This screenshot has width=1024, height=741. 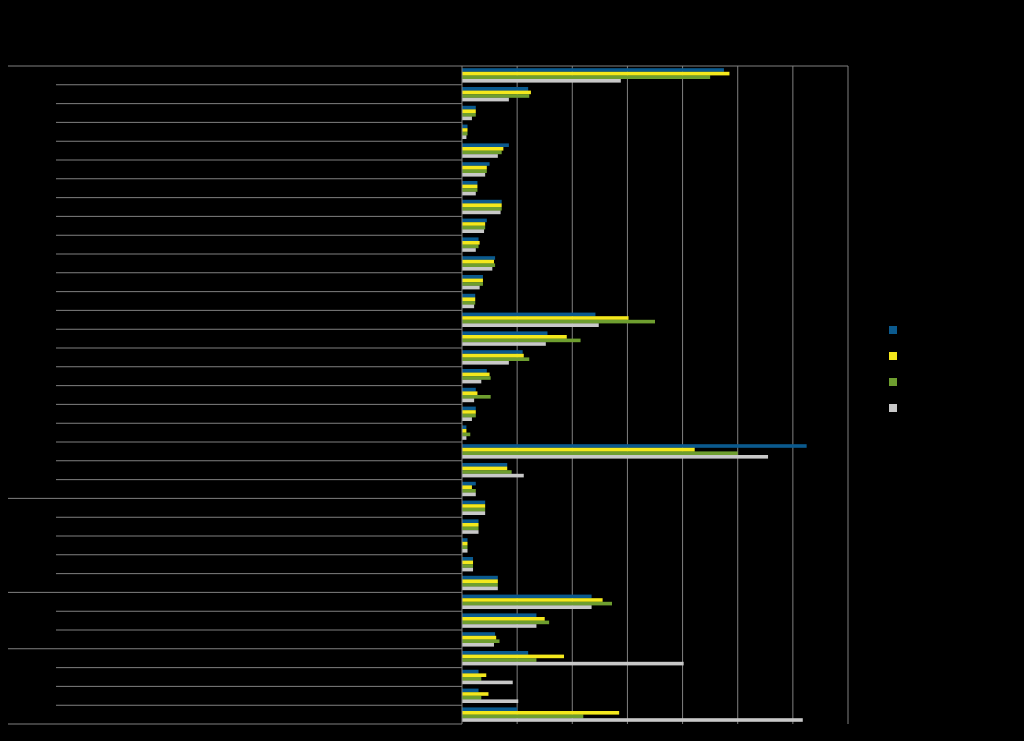 I want to click on legend-marker-s3, so click(x=893, y=382).